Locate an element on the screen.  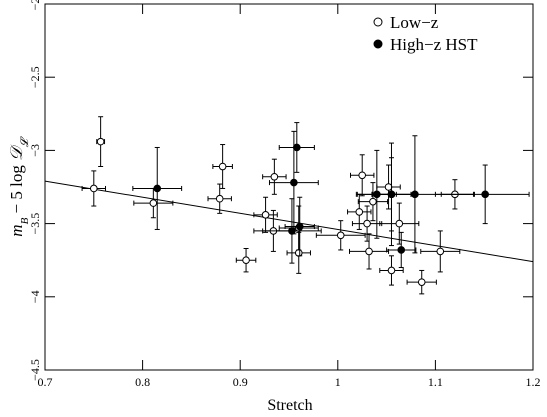
y-axis-label-part: 𝓛 is located at coordinates (25, 141).